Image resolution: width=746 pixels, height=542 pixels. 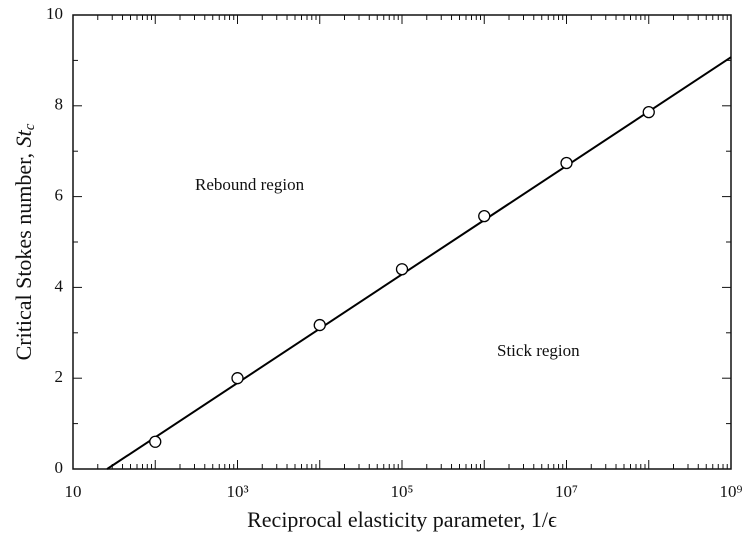 I want to click on y-tick-label: 2, so click(x=59, y=376).